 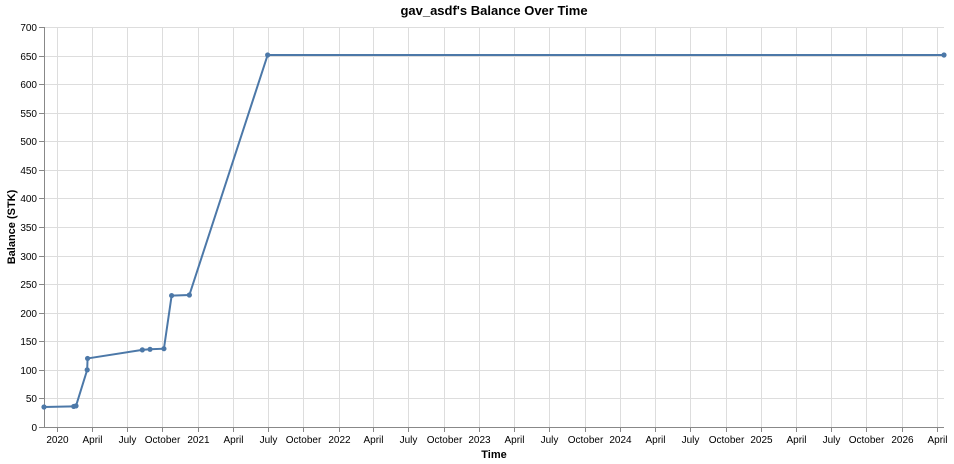 What do you see at coordinates (32, 399) in the screenshot?
I see `y-tick-label: 50` at bounding box center [32, 399].